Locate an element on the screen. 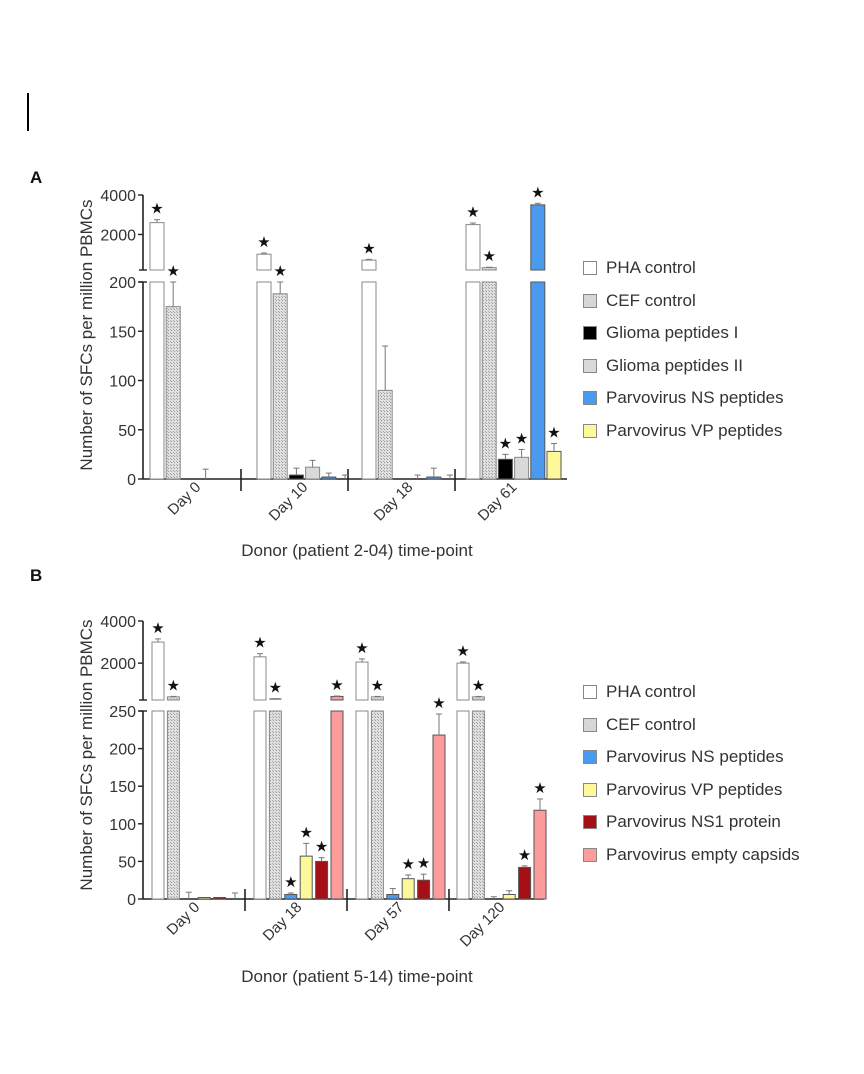 The image size is (864, 1074). legend-label: Glioma peptides I is located at coordinates (672, 333).